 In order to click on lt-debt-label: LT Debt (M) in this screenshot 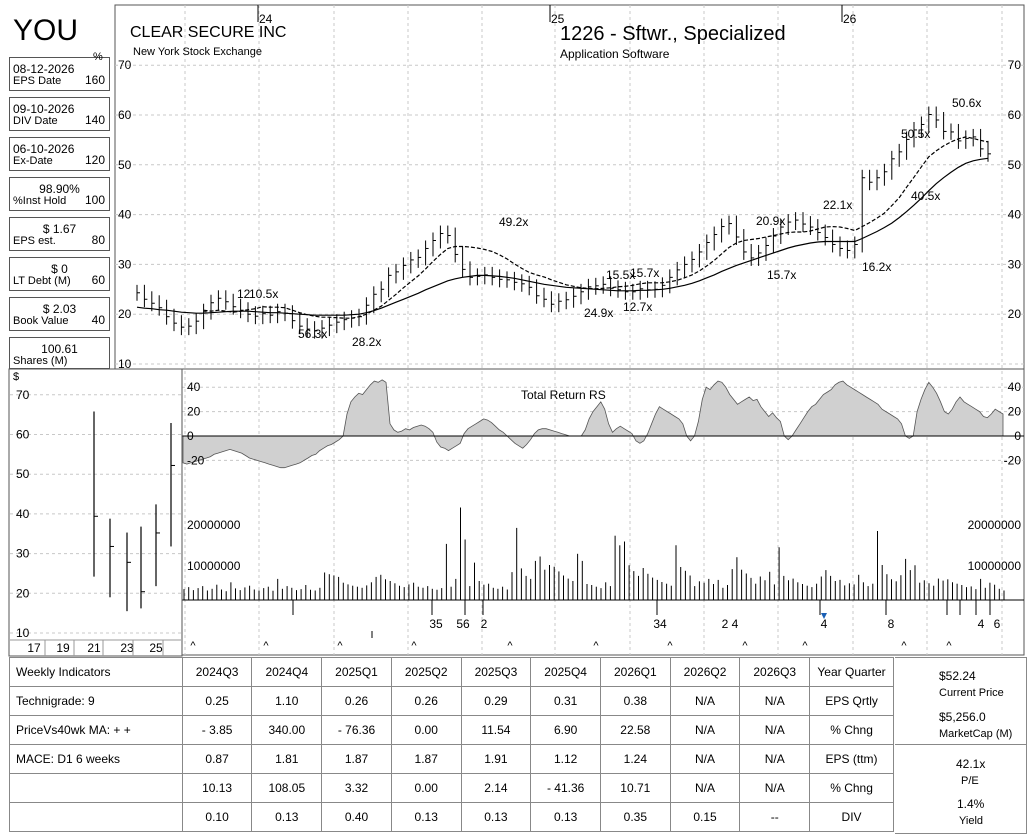, I will do `click(42, 281)`.